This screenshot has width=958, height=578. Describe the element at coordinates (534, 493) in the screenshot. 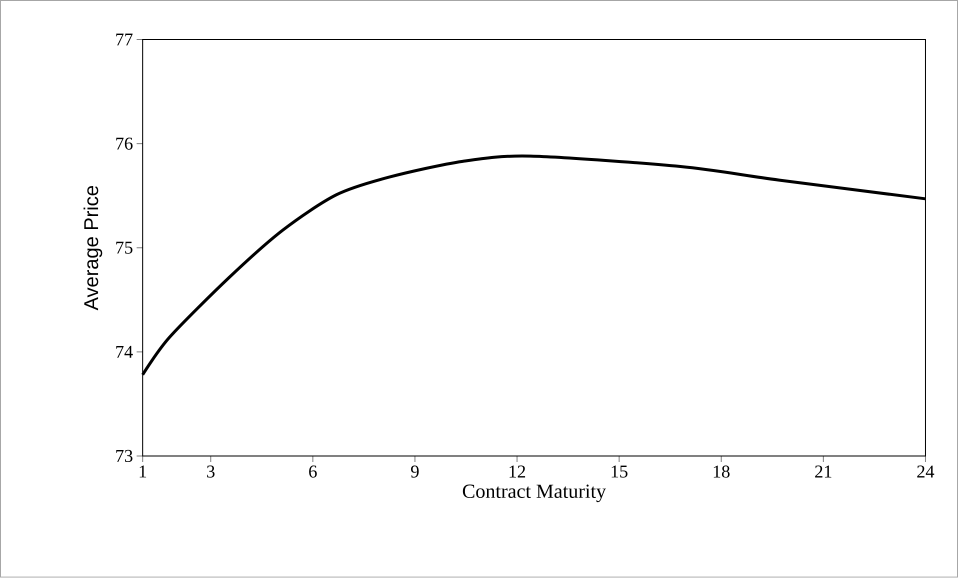

I see `x-axis-title: Contract Maturity` at that location.